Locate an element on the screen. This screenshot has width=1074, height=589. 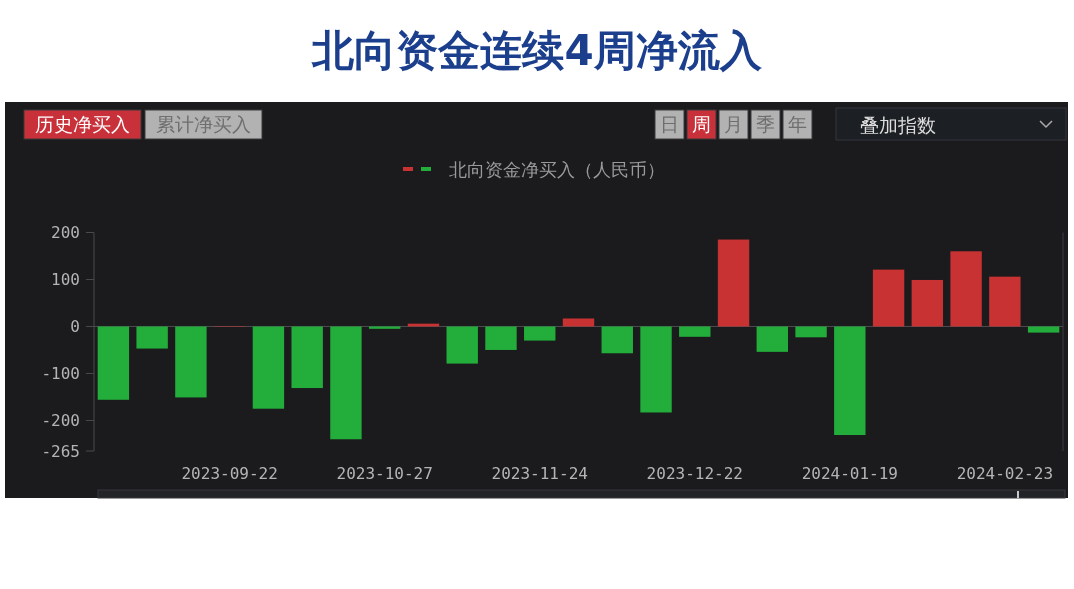
x-tick-label: 2023-10-27 is located at coordinates (384, 473).